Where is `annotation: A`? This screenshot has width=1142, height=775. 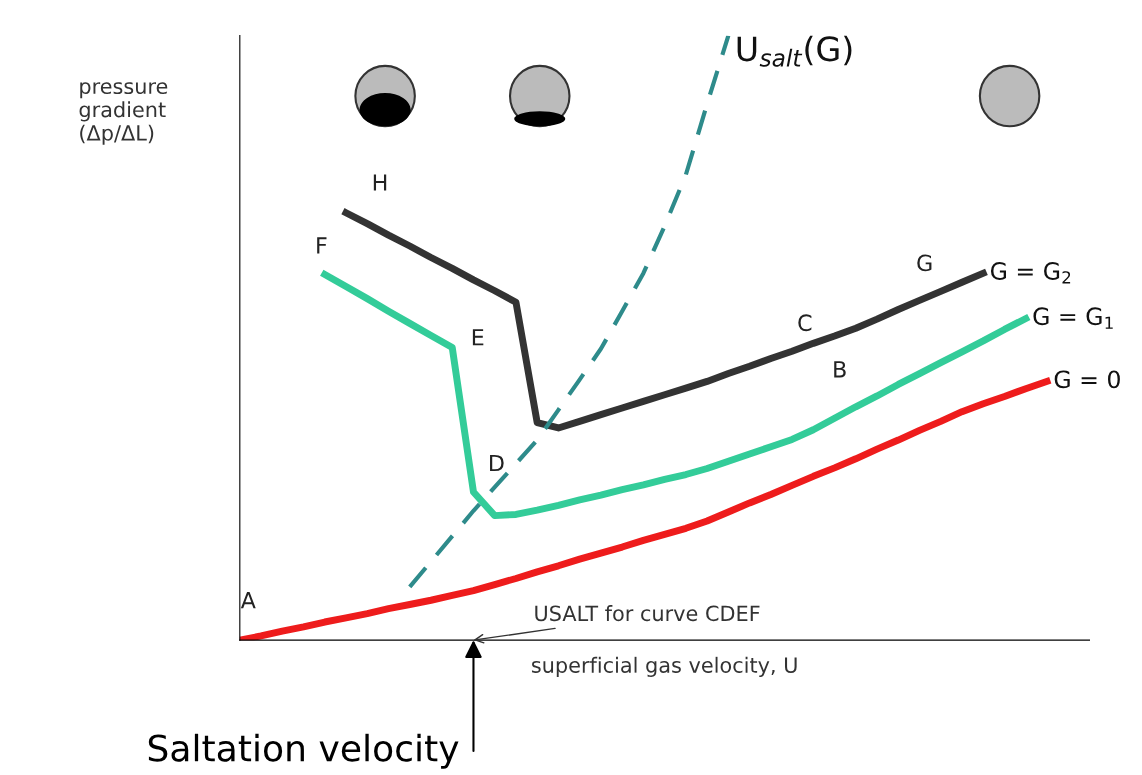
annotation: A is located at coordinates (248, 600).